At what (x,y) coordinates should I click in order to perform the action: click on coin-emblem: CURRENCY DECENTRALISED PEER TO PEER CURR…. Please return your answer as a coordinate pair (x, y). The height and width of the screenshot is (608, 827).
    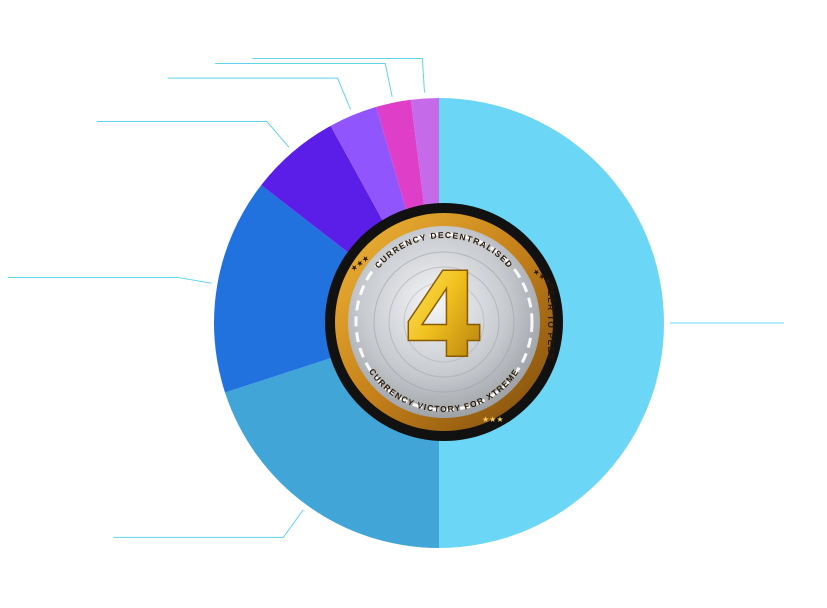
    Looking at the image, I should click on (444, 322).